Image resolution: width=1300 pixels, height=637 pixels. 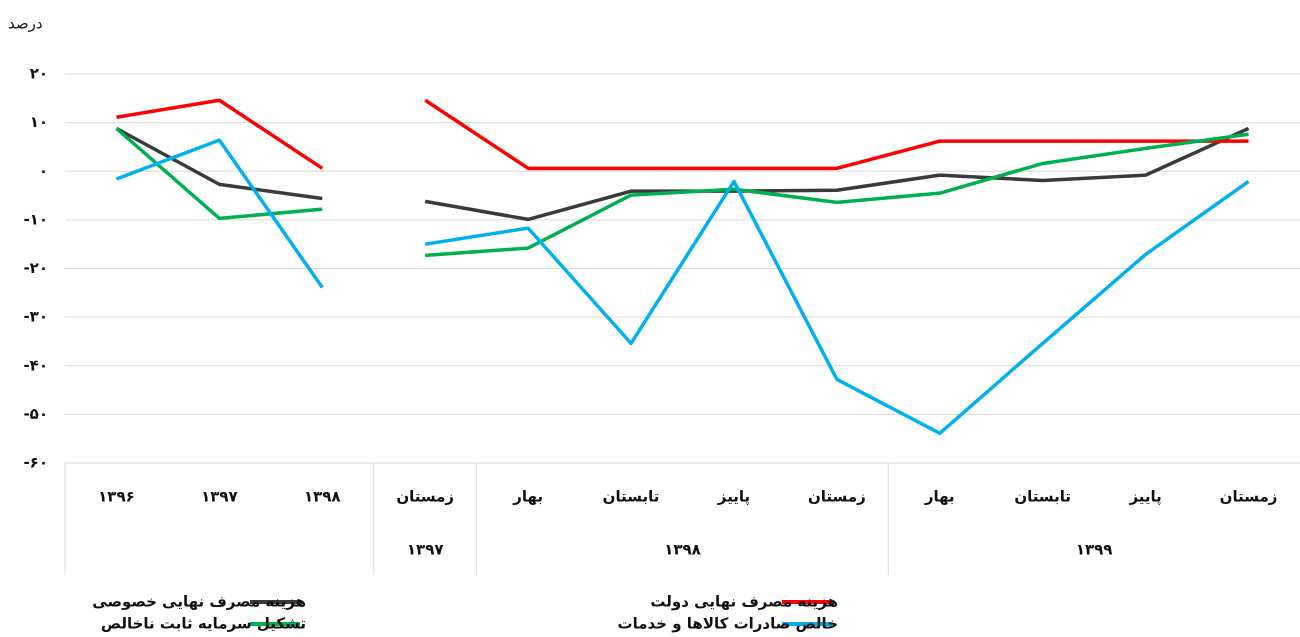 What do you see at coordinates (43, 171) in the screenshot?
I see `y-tick-label: ۰` at bounding box center [43, 171].